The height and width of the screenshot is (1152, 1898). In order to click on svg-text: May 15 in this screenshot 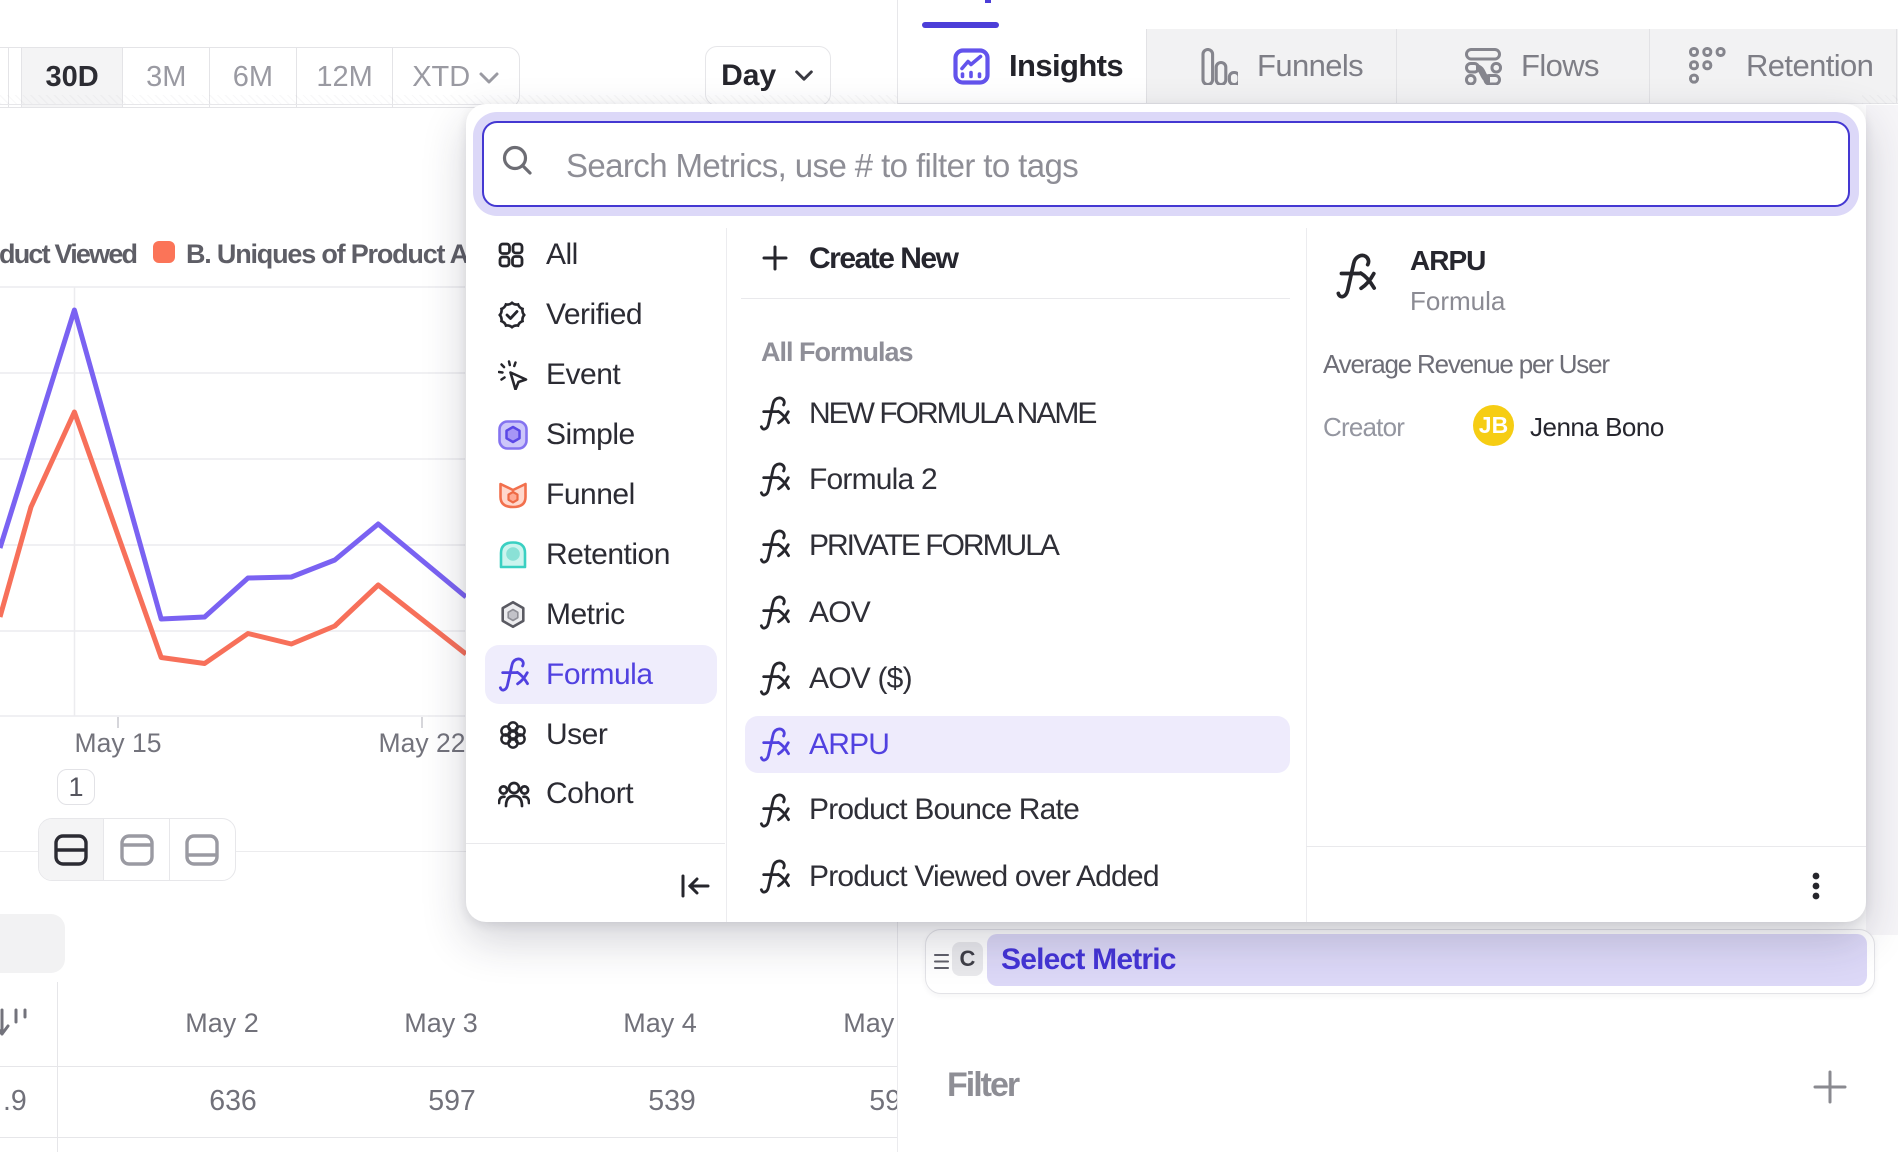, I will do `click(118, 743)`.